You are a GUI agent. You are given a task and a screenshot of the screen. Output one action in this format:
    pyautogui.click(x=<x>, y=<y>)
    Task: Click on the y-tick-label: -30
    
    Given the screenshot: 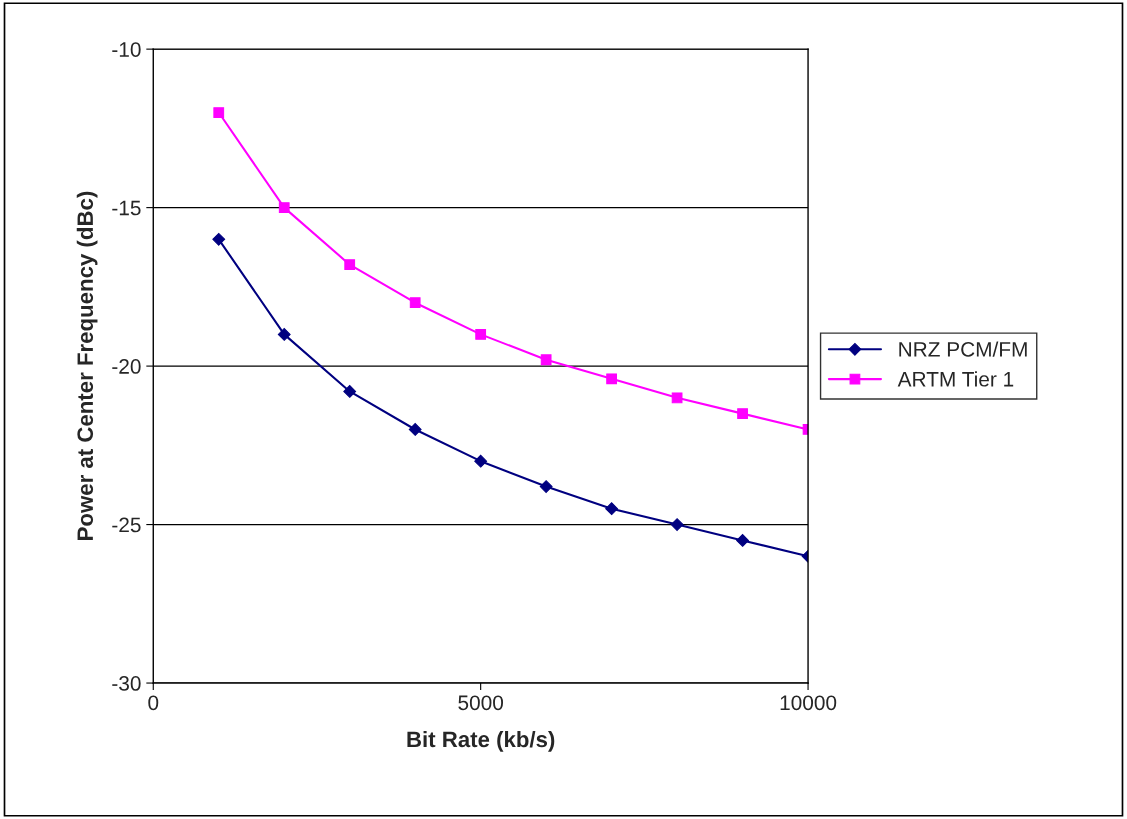 What is the action you would take?
    pyautogui.click(x=126, y=683)
    